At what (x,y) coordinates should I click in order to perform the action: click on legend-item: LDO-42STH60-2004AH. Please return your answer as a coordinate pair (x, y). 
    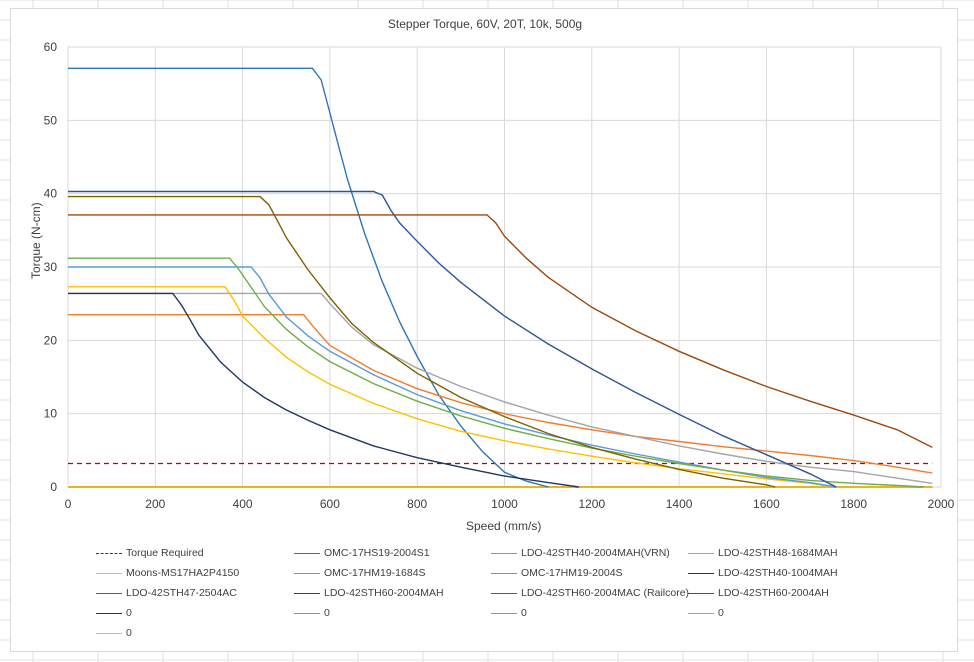
    Looking at the image, I should click on (758, 593).